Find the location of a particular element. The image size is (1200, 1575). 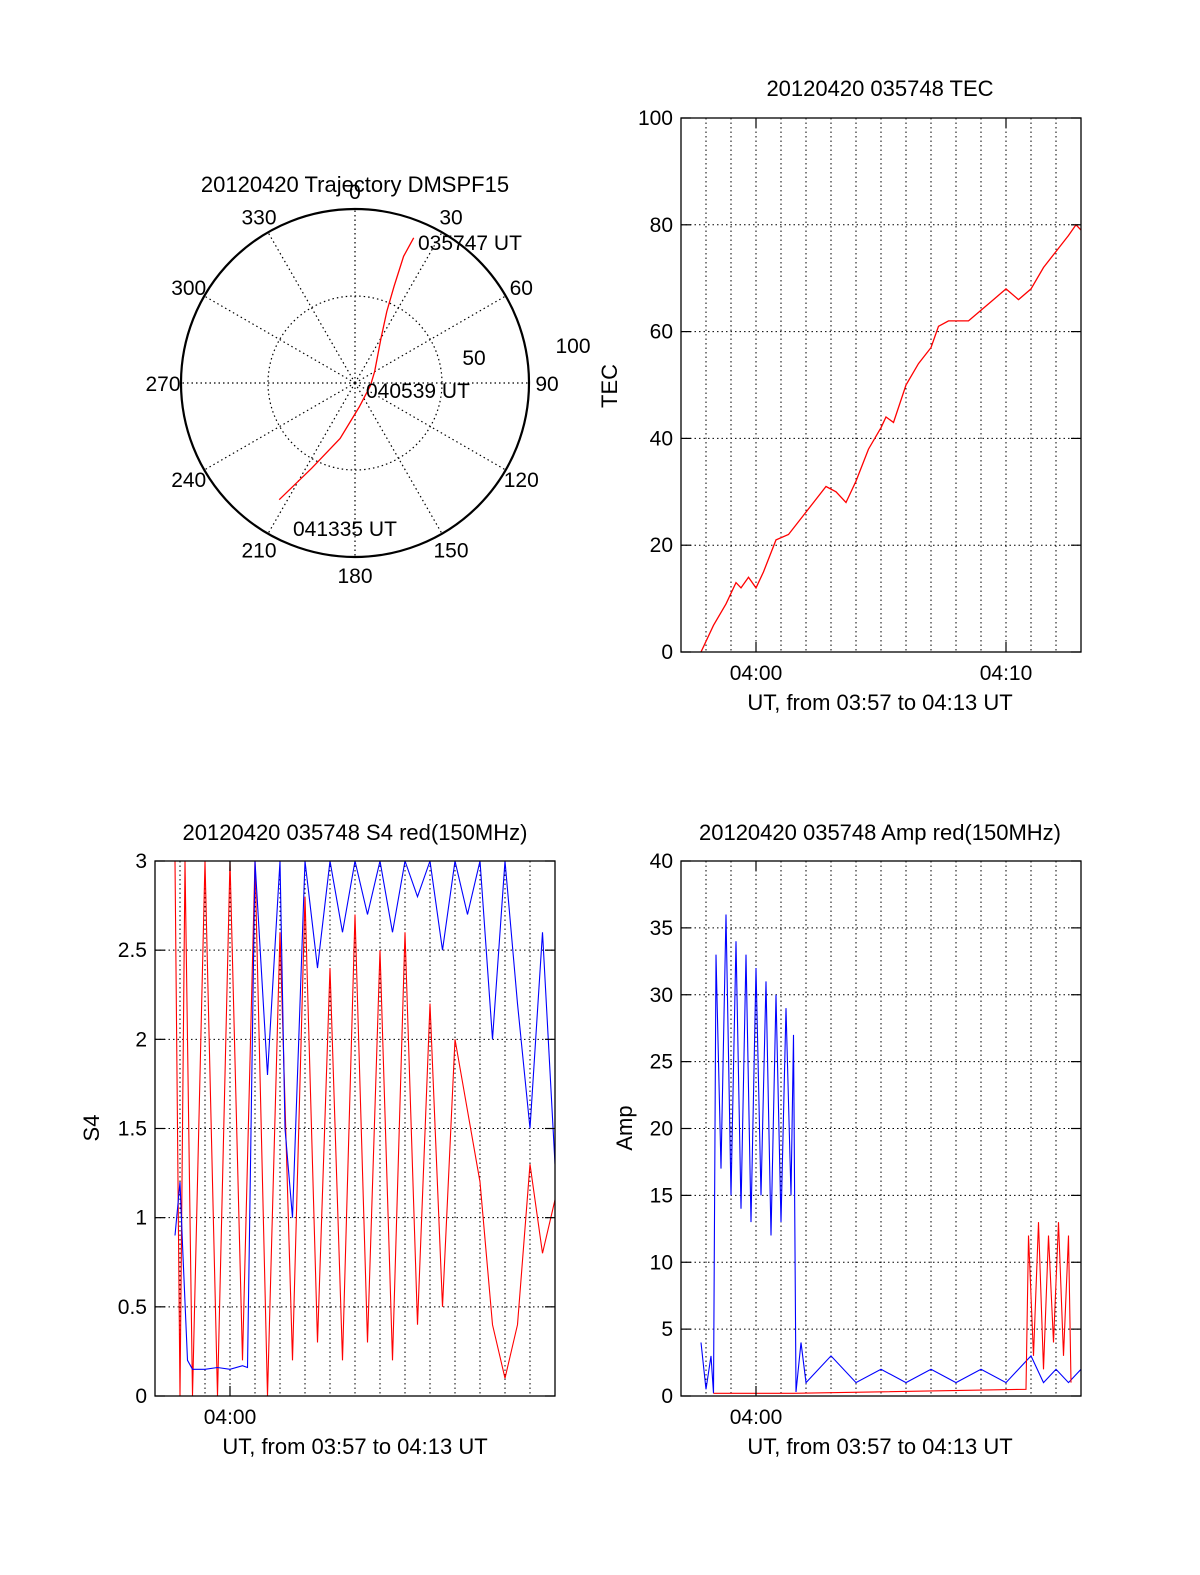

polar-angle-label: 60 is located at coordinates (521, 288).